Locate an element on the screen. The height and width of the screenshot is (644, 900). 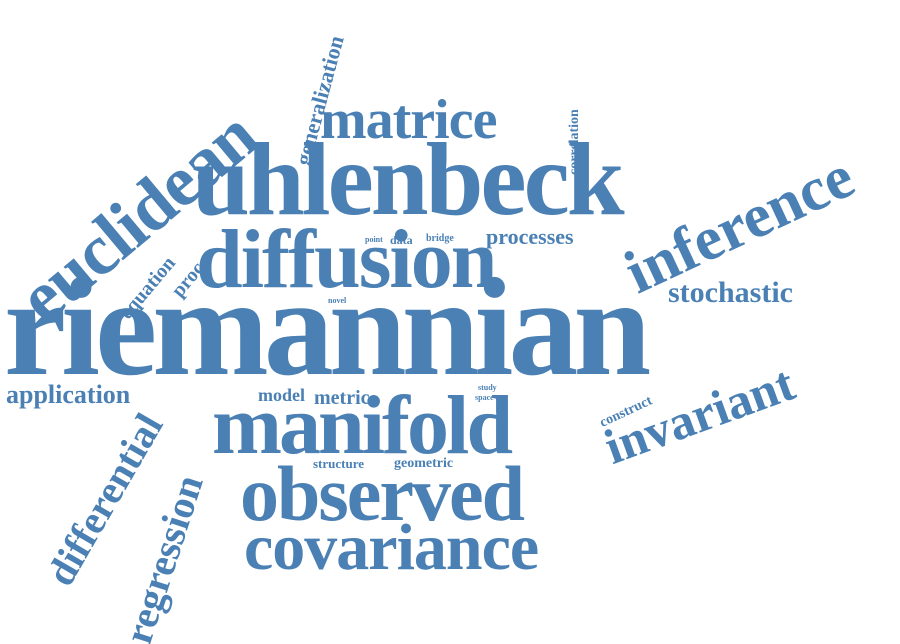
word-data: data is located at coordinates (401, 240).